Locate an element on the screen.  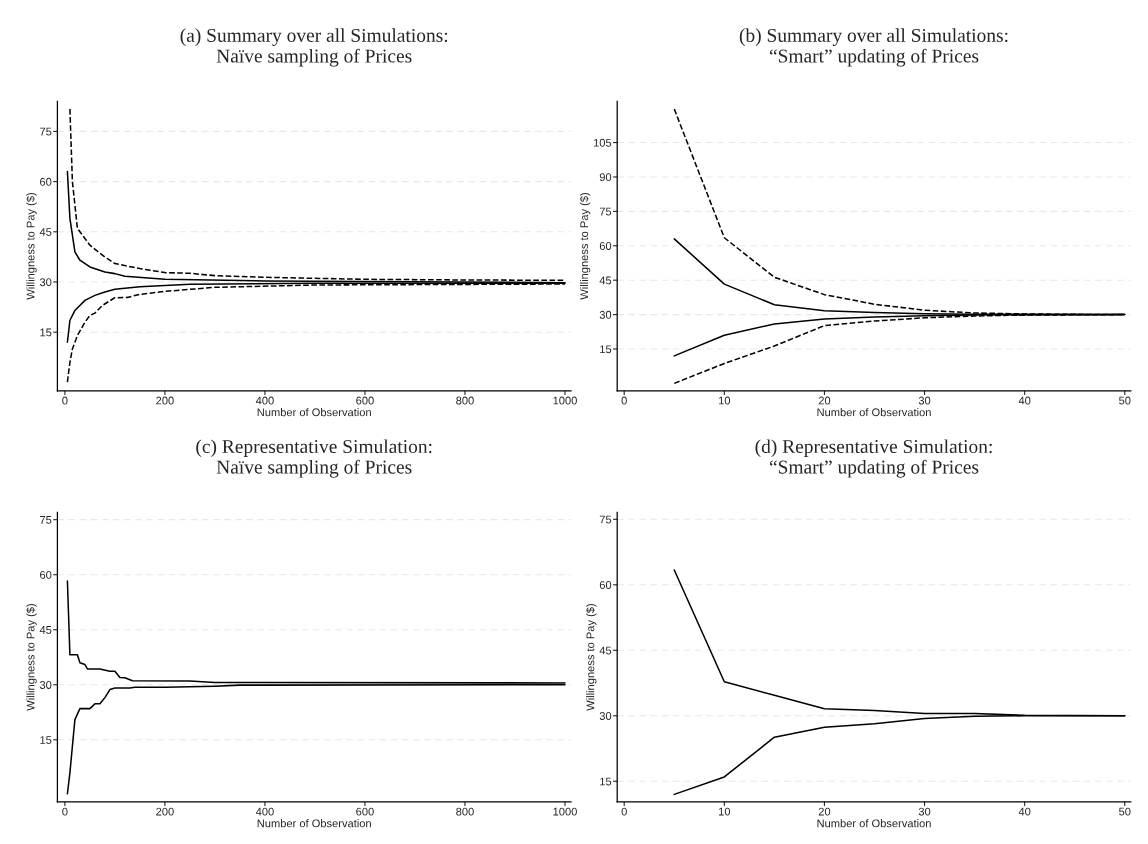
y-tick-label: 90 is located at coordinates (605, 177).